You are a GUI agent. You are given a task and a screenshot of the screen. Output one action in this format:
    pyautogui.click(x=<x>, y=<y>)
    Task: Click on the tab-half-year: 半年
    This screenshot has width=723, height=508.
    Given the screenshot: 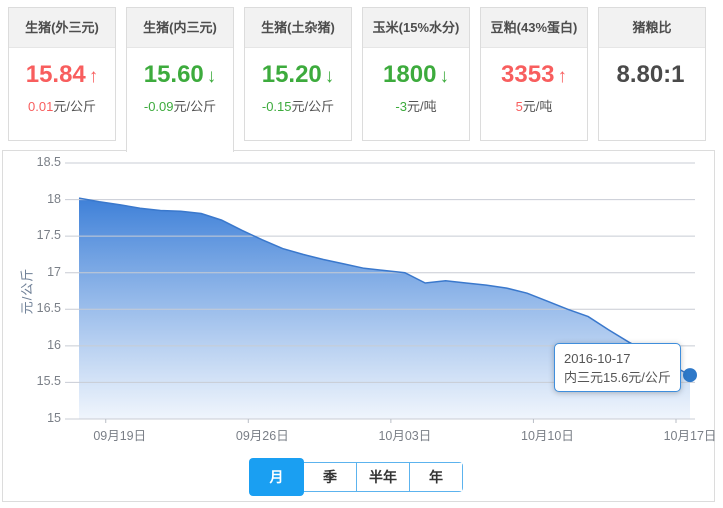 What is the action you would take?
    pyautogui.click(x=382, y=477)
    